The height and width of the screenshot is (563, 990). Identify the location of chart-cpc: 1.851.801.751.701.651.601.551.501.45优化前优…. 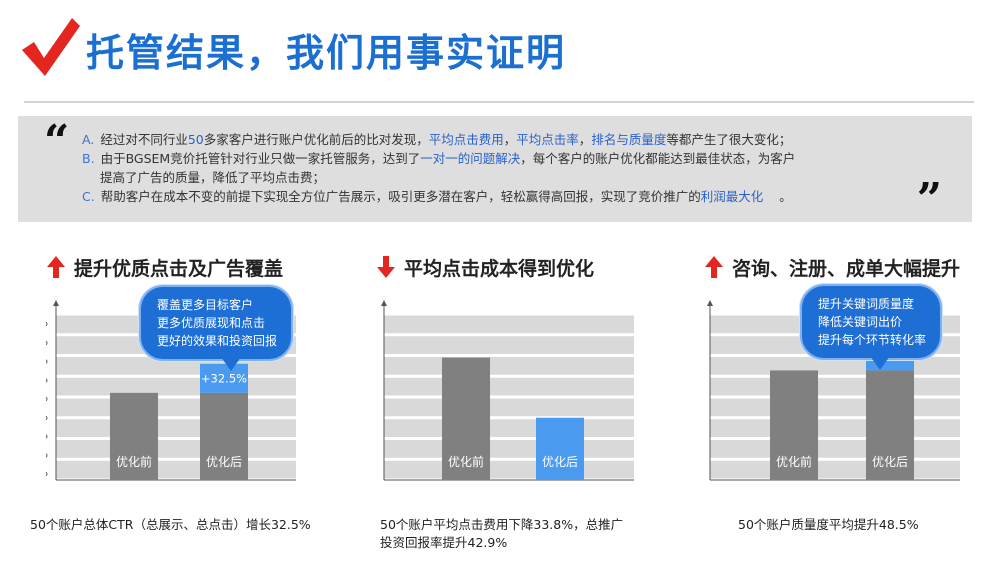
(507, 391).